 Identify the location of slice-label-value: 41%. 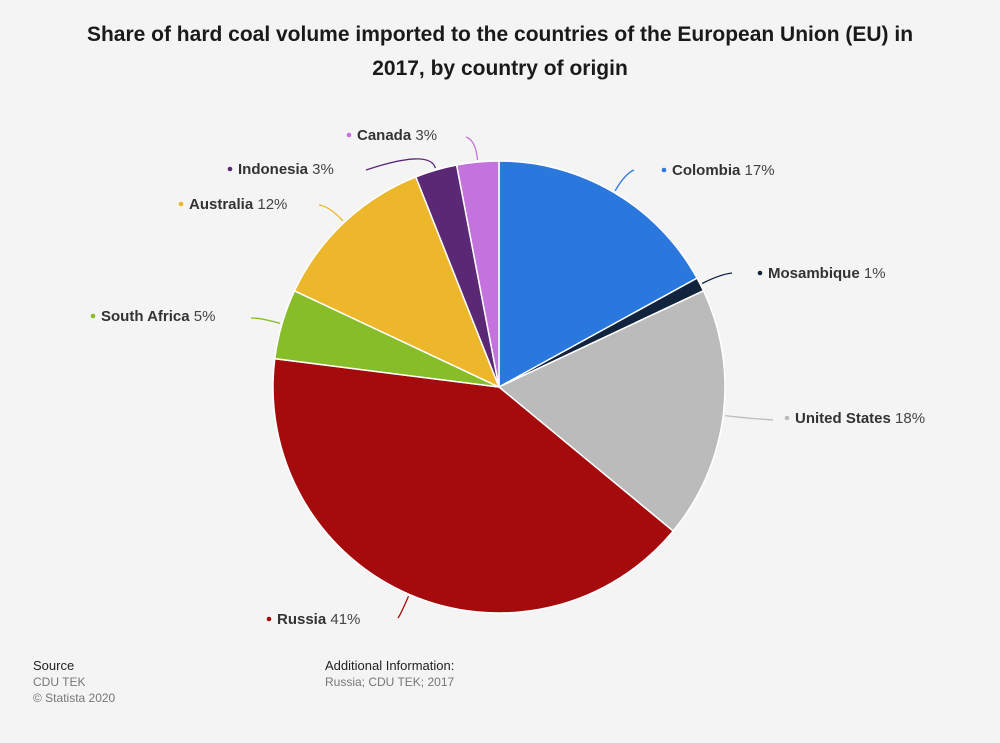
(343, 619).